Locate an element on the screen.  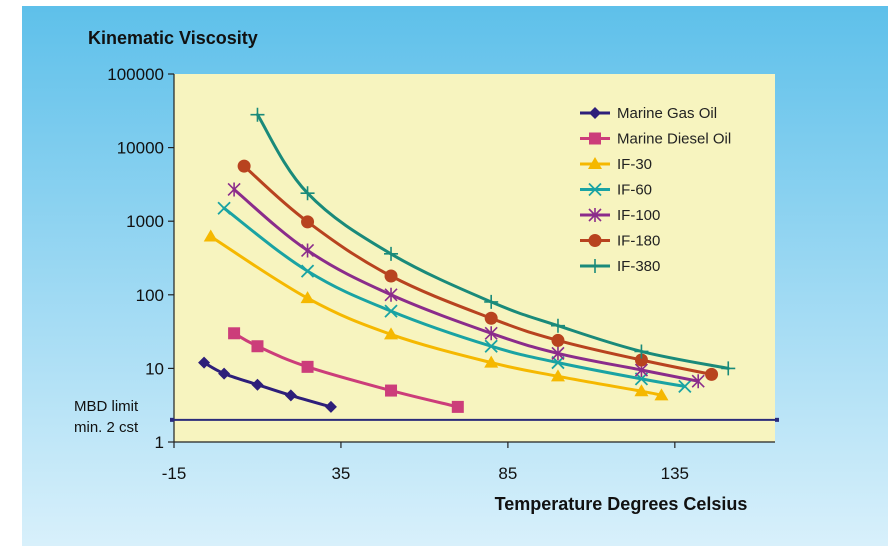
legend-label: IF-180 is located at coordinates (638, 241).